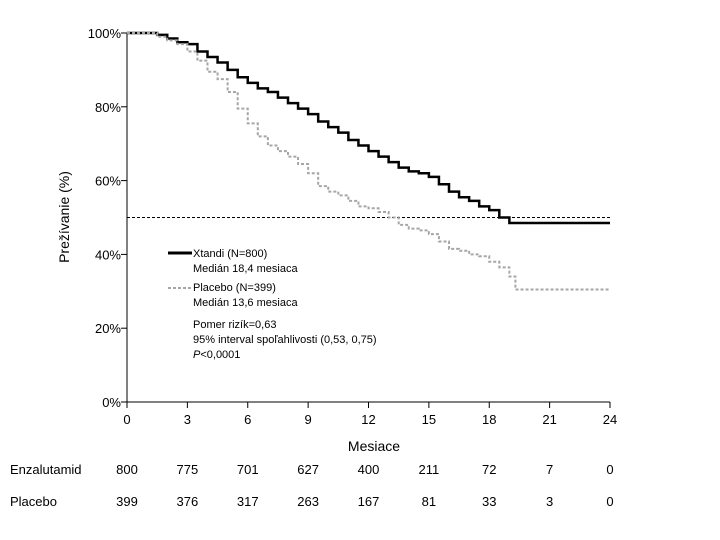 This screenshot has height=540, width=720. I want to click on risk-row-label: Enzalutamid, so click(46, 469).